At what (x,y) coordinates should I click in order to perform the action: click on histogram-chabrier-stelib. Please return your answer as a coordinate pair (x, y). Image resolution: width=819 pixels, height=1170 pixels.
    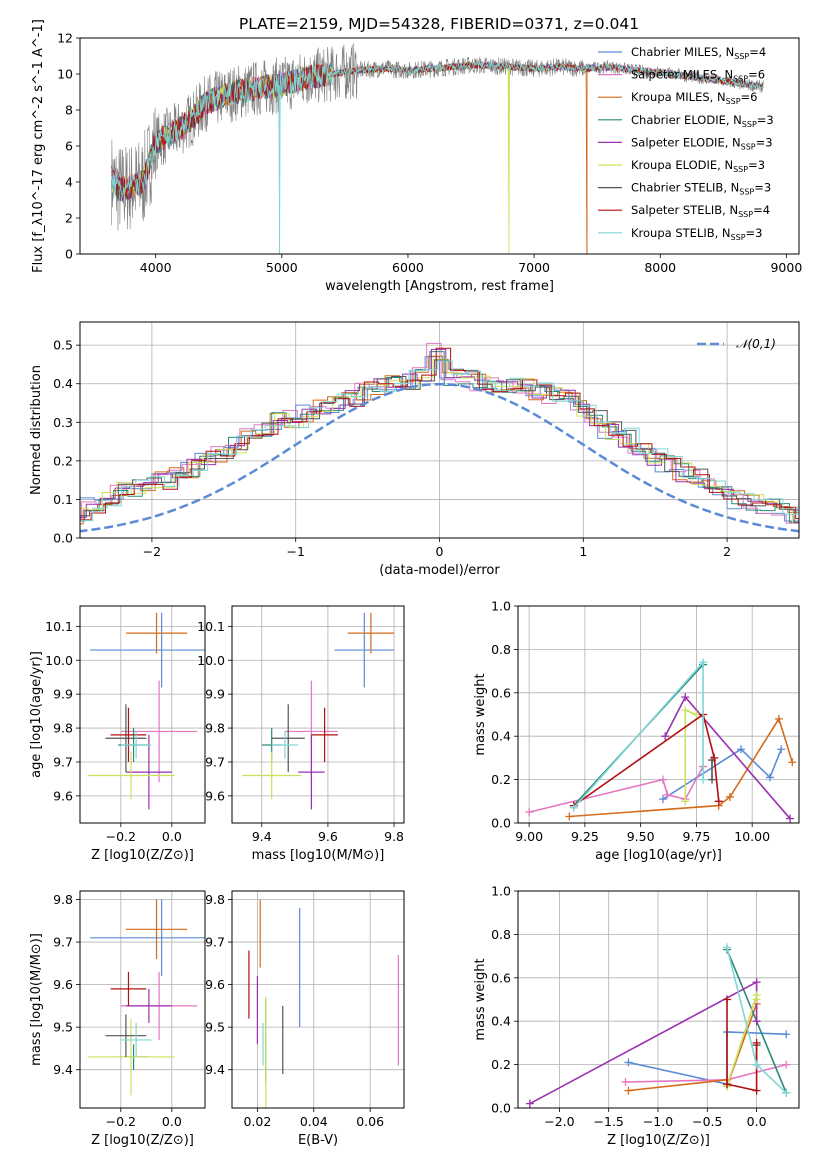
    Looking at the image, I should click on (439, 441).